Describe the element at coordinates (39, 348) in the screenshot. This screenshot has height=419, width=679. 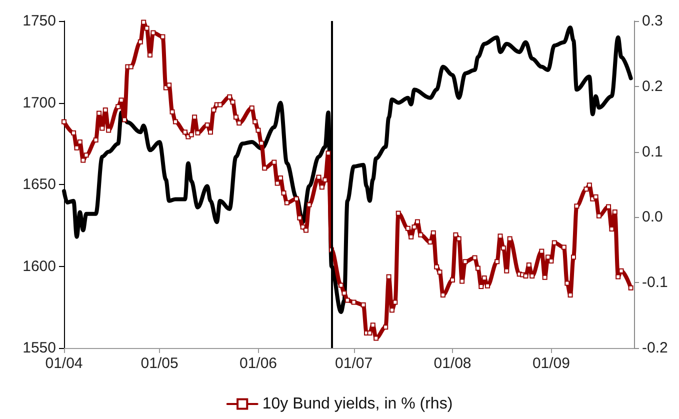
I see `y-tick-label: 1550` at that location.